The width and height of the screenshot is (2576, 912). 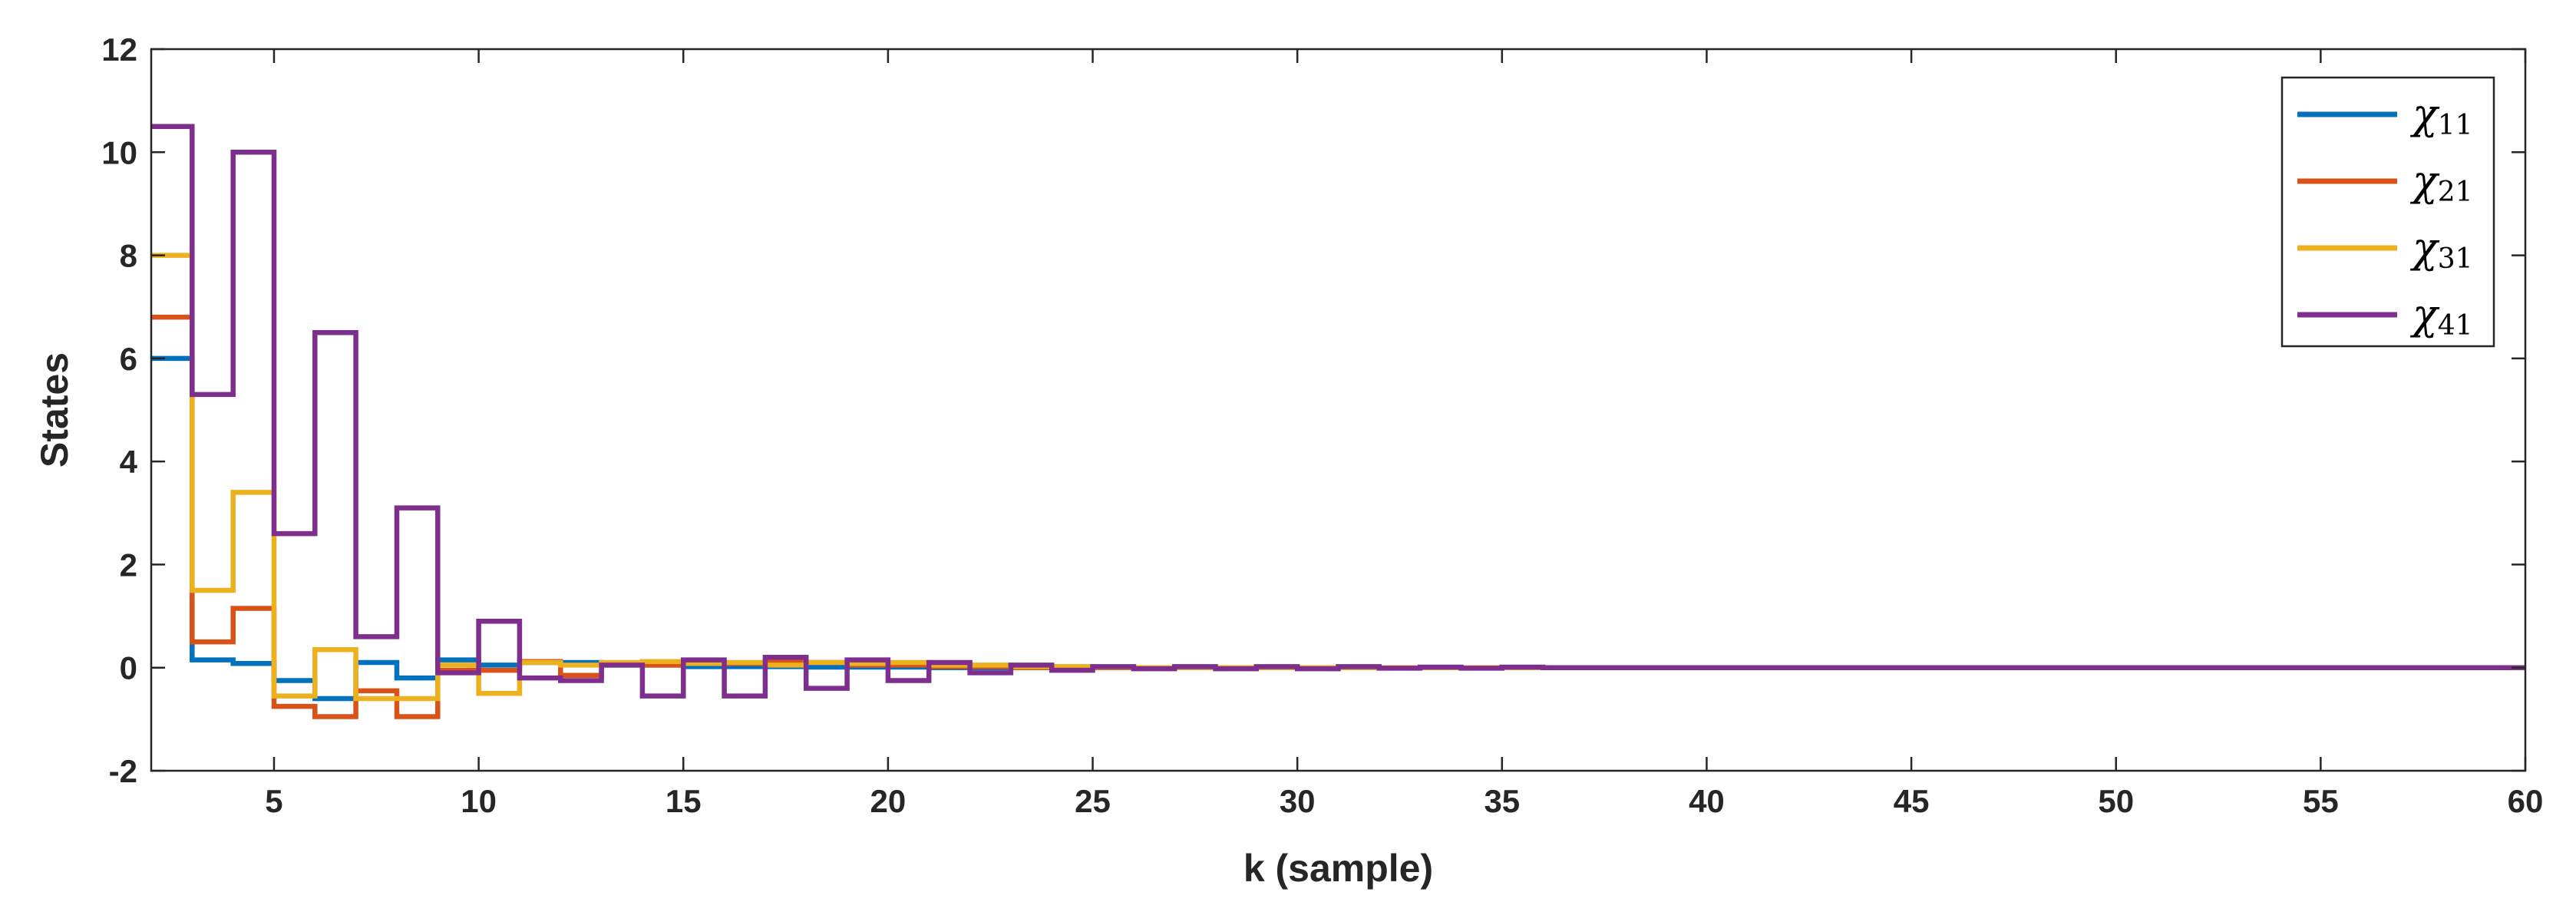 What do you see at coordinates (2455, 192) in the screenshot?
I see `legend-subscript: 21` at bounding box center [2455, 192].